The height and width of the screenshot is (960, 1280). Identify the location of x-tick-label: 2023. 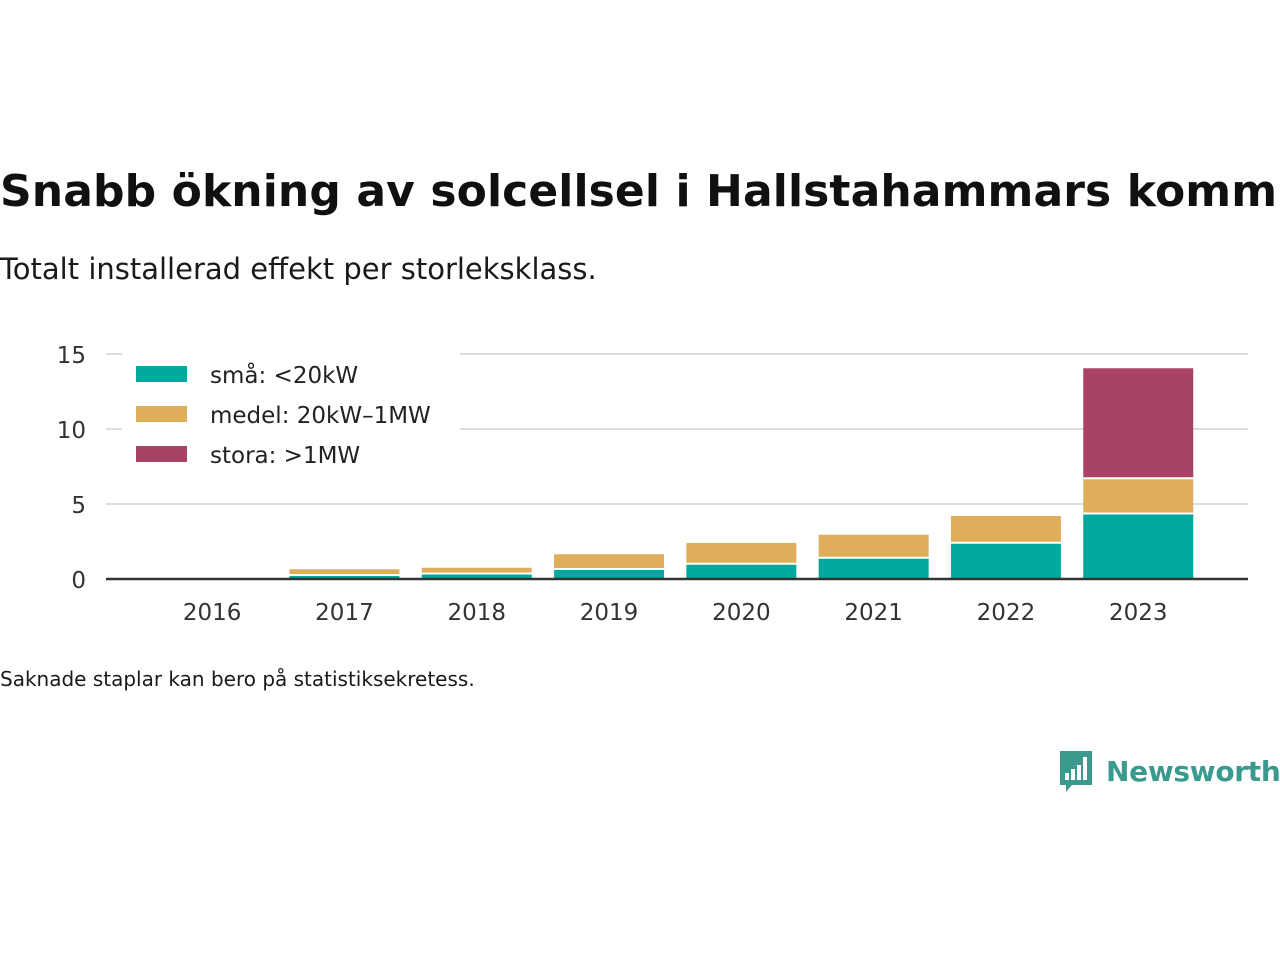
(1138, 613).